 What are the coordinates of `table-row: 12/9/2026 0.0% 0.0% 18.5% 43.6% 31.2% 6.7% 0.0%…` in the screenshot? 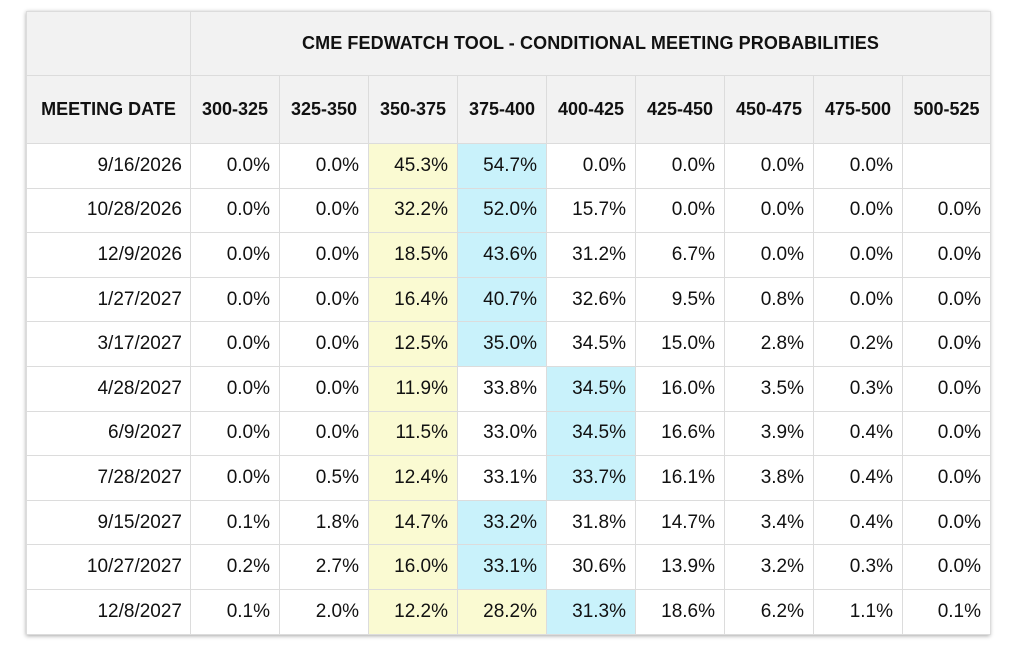 It's located at (508, 255).